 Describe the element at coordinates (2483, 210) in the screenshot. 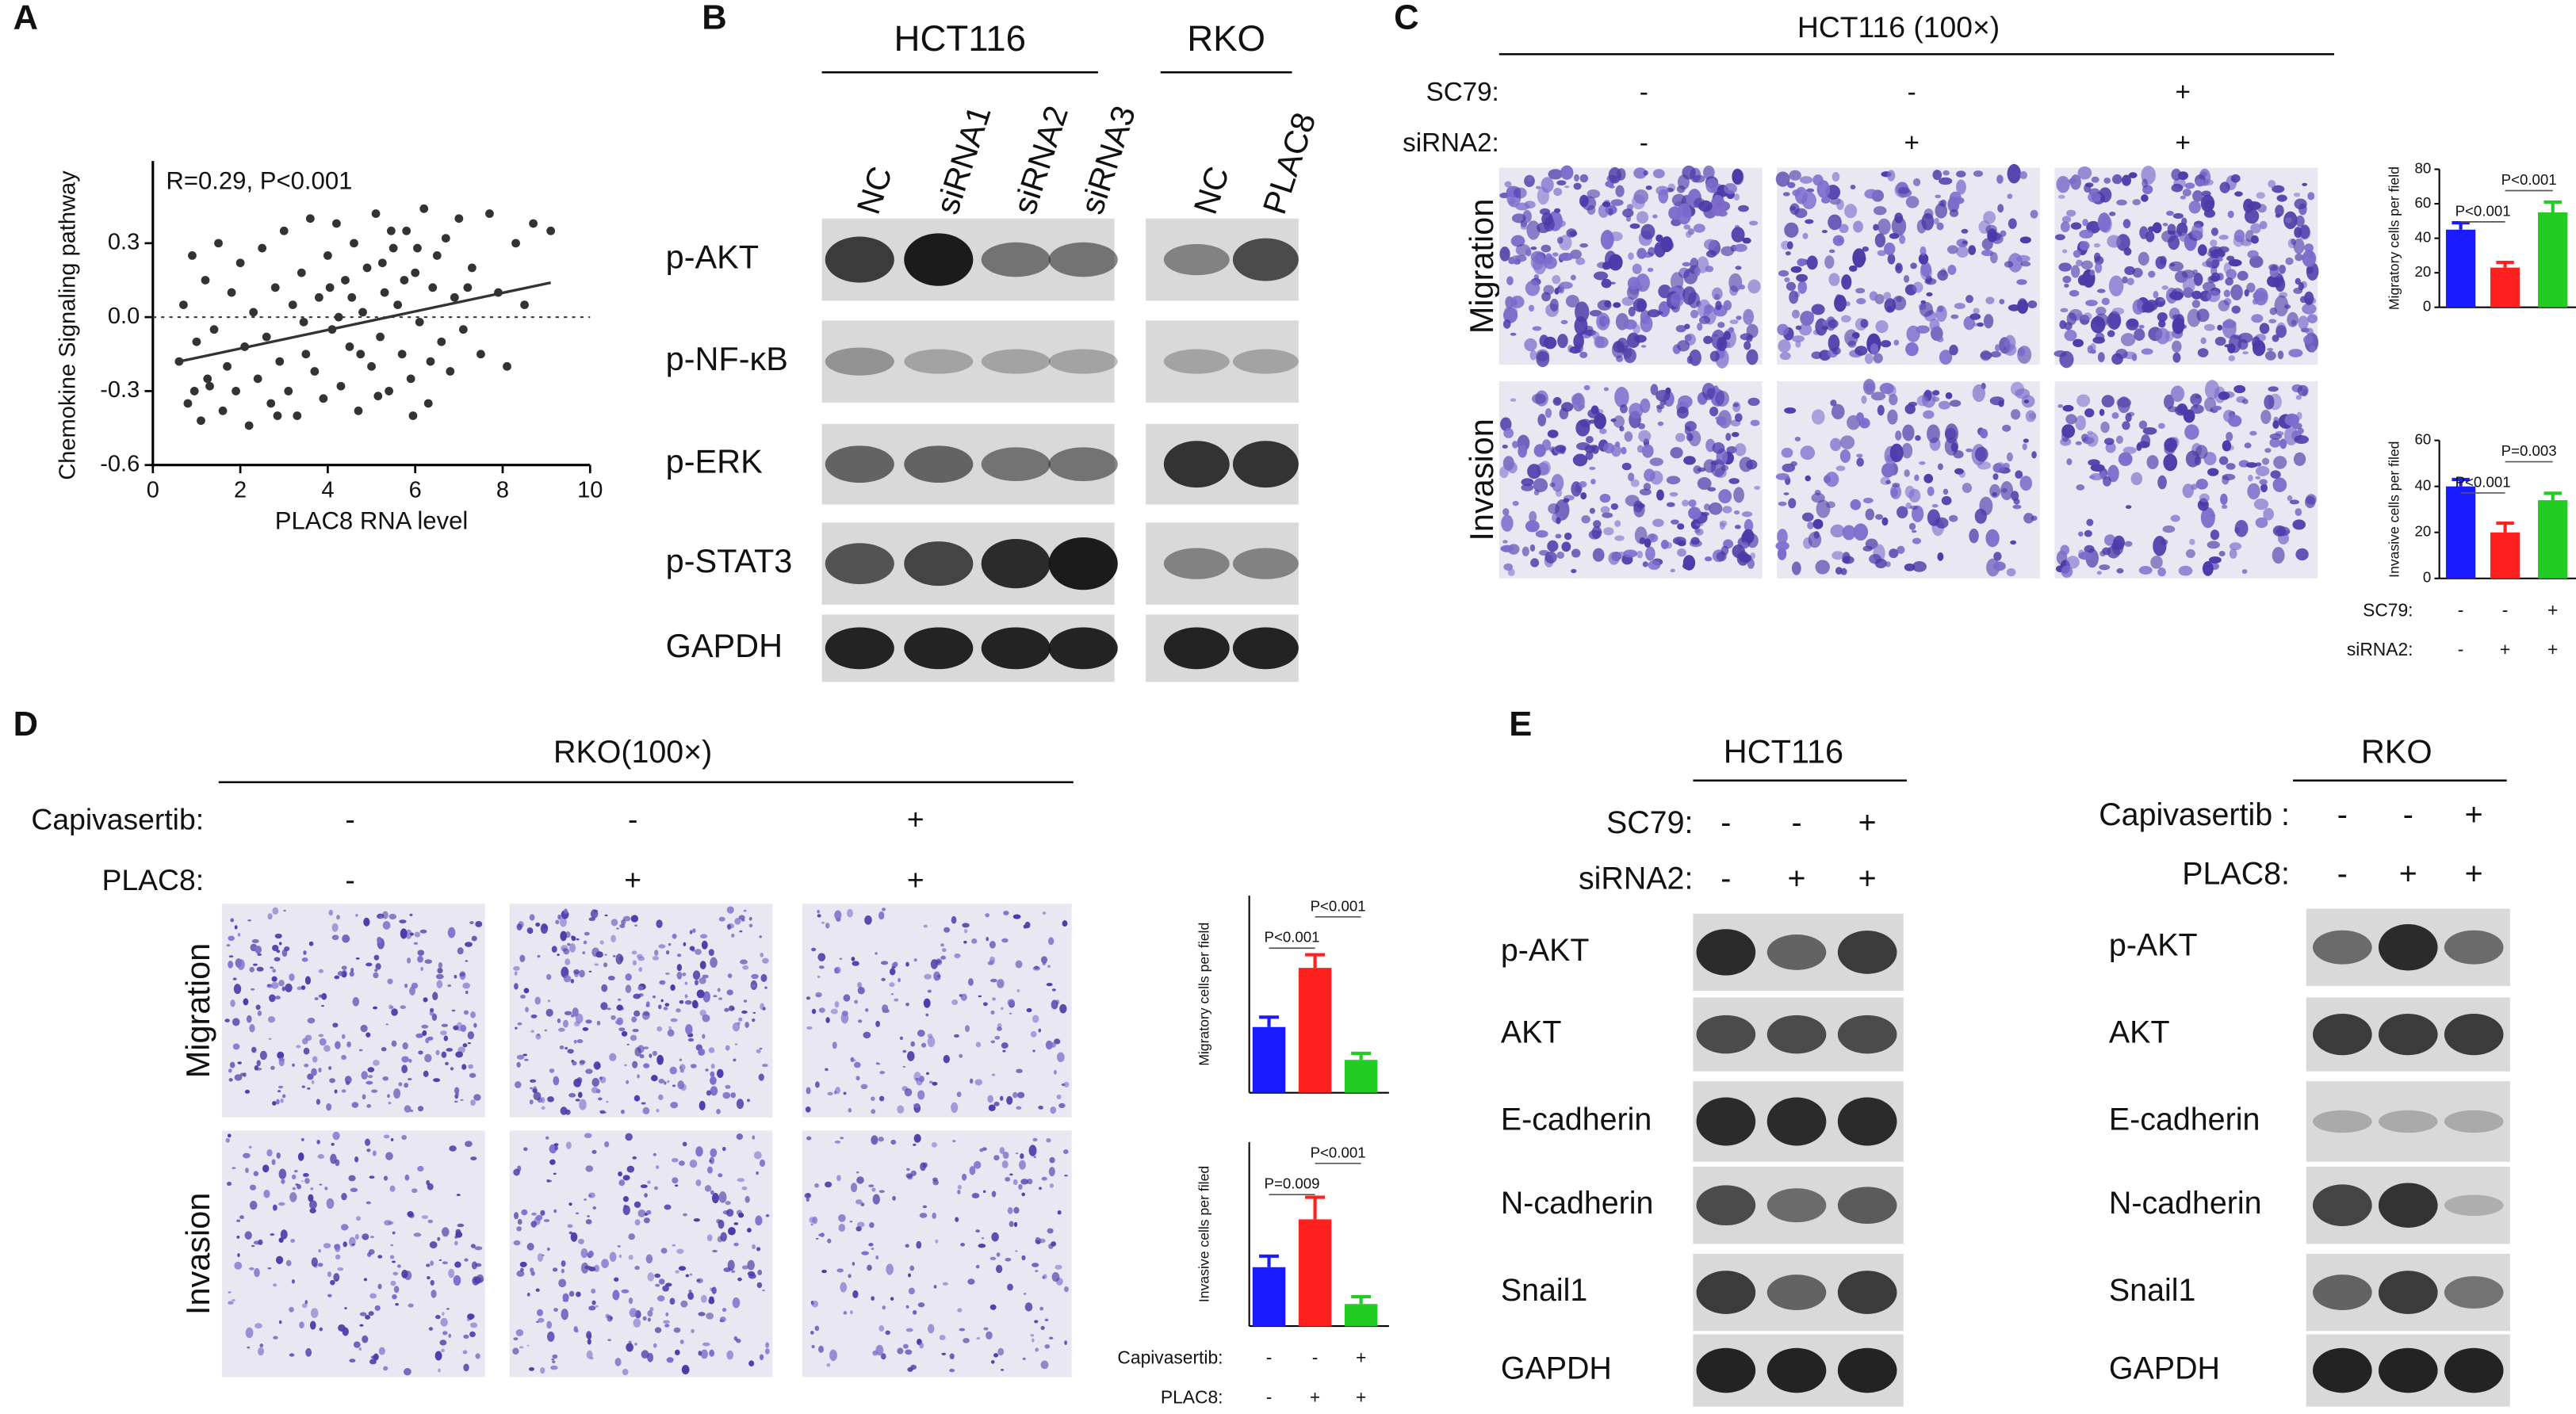

I see `p-value: P<0.001` at that location.